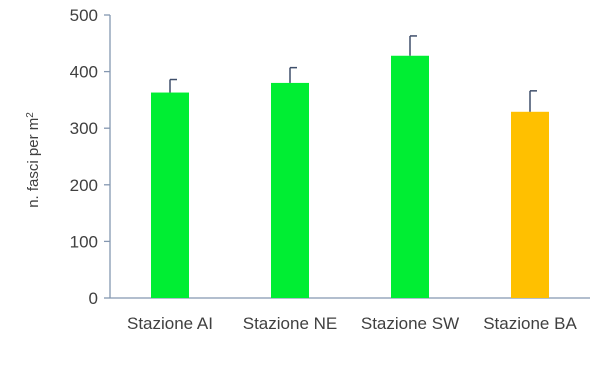 This screenshot has height=365, width=605. I want to click on y-tick-label: 200, so click(84, 185).